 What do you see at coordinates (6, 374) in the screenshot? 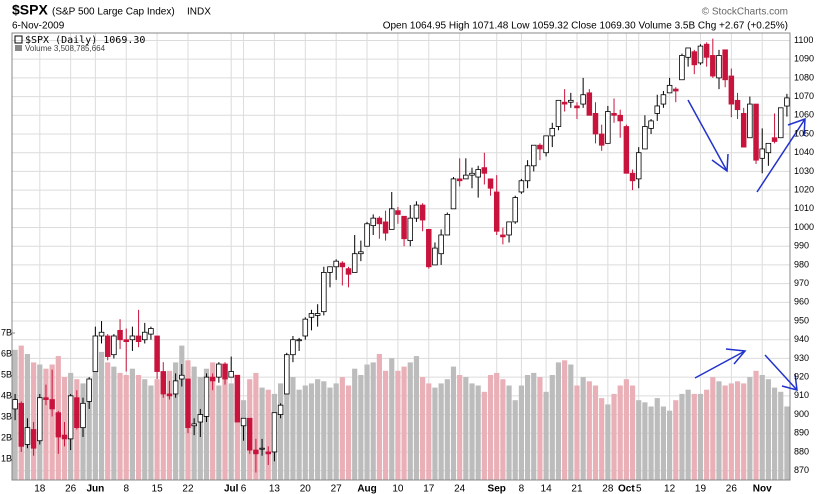
I see `y2-tick-label: 5B` at bounding box center [6, 374].